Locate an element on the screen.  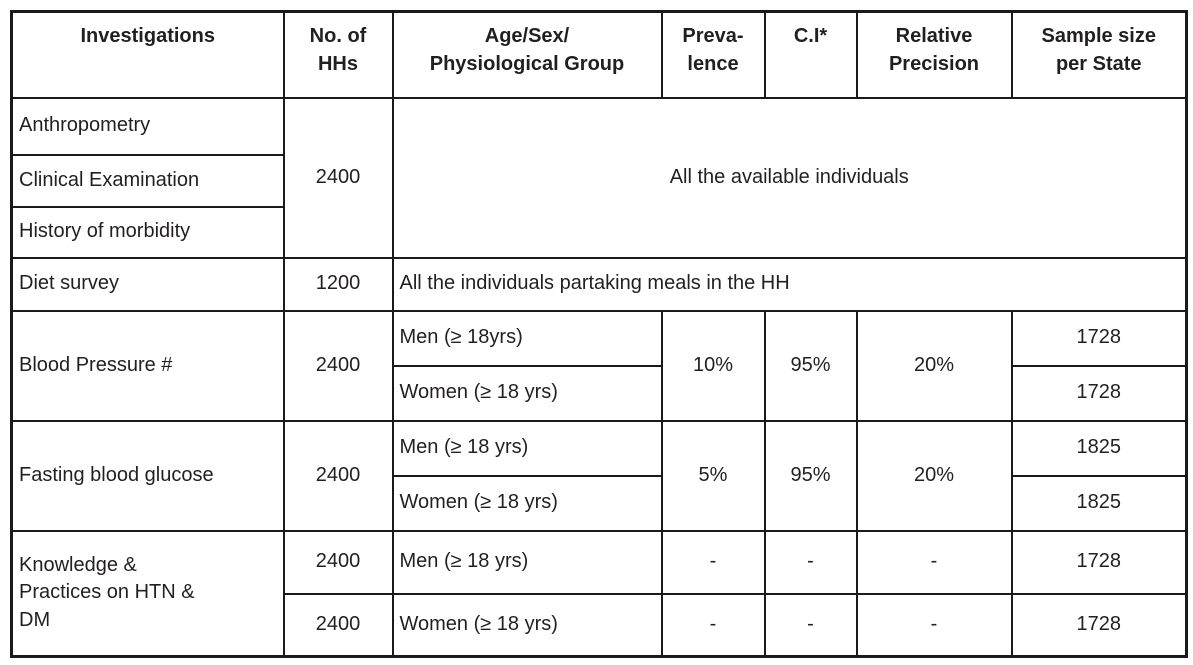
cell-bp-sample-men: 1728 is located at coordinates (1099, 338).